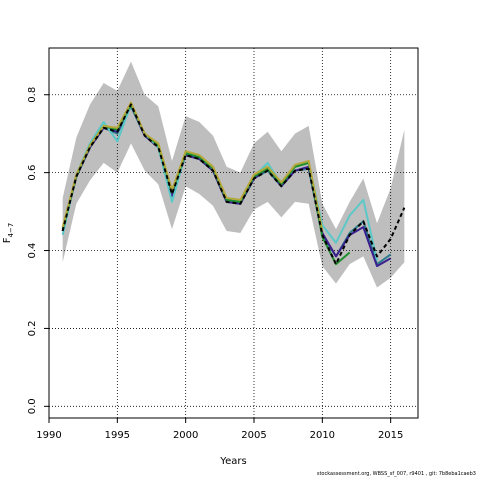 This screenshot has height=480, width=480. What do you see at coordinates (48, 435) in the screenshot?
I see `x-tick-label: 1990` at bounding box center [48, 435].